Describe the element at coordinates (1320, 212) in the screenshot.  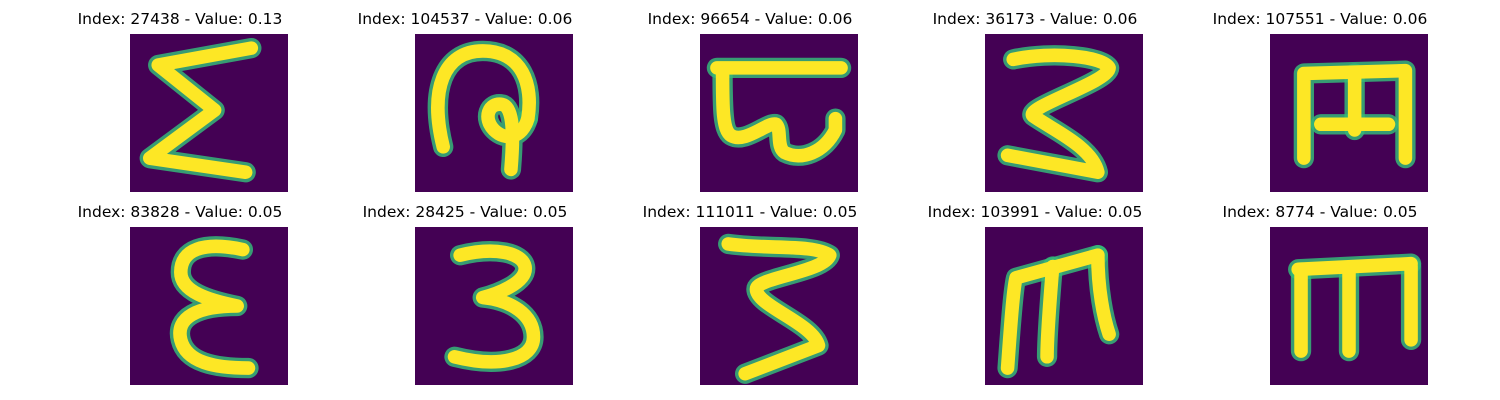
I see `panel-title: Index: 8774 - Value: 0.05` at that location.